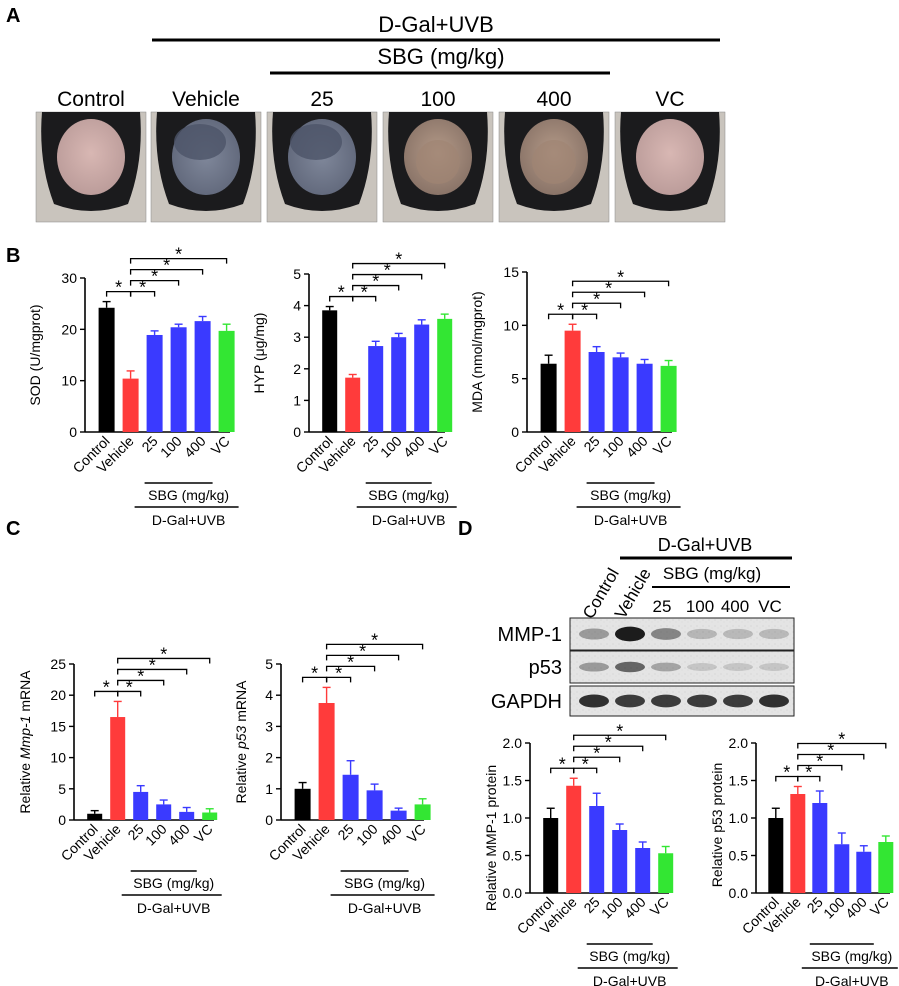 The height and width of the screenshot is (986, 899). I want to click on panel-letter-c: C, so click(13, 529).